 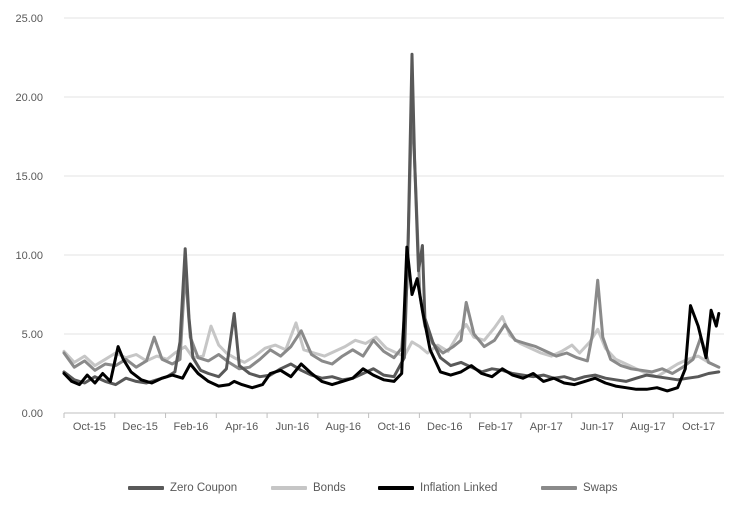 What do you see at coordinates (600, 488) in the screenshot?
I see `legend-label: Swaps` at bounding box center [600, 488].